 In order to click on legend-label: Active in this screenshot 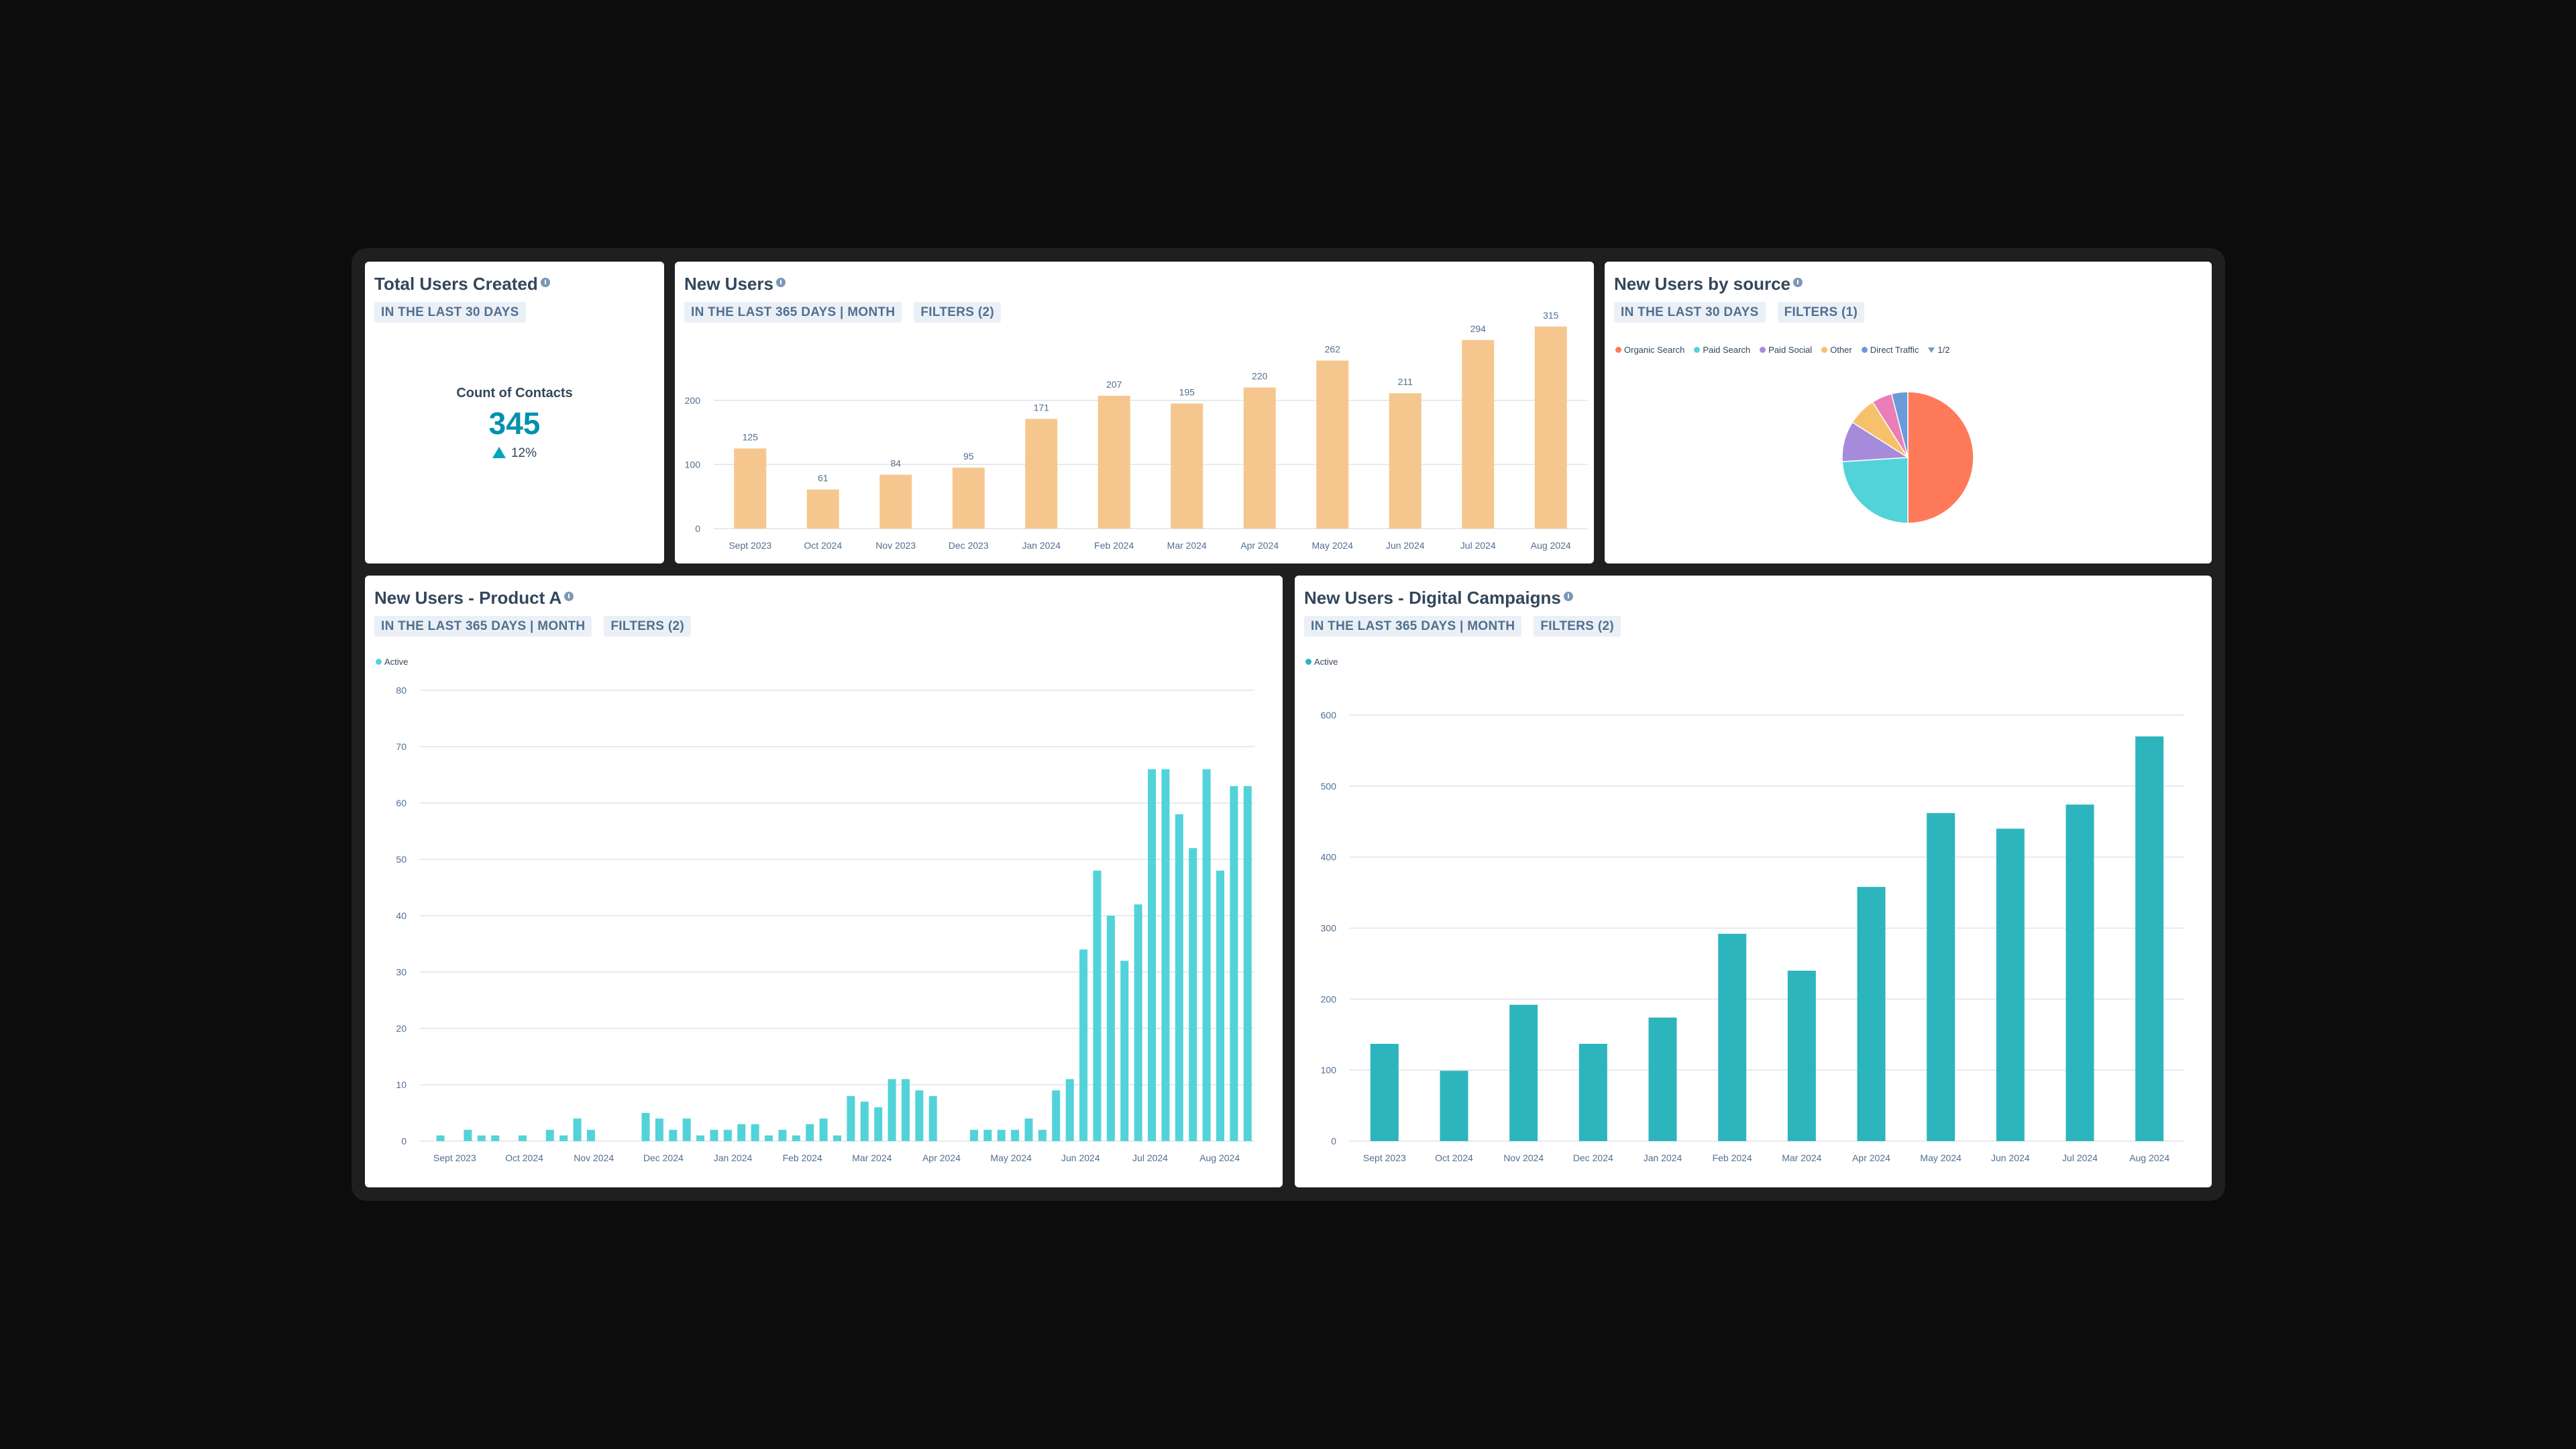, I will do `click(396, 662)`.